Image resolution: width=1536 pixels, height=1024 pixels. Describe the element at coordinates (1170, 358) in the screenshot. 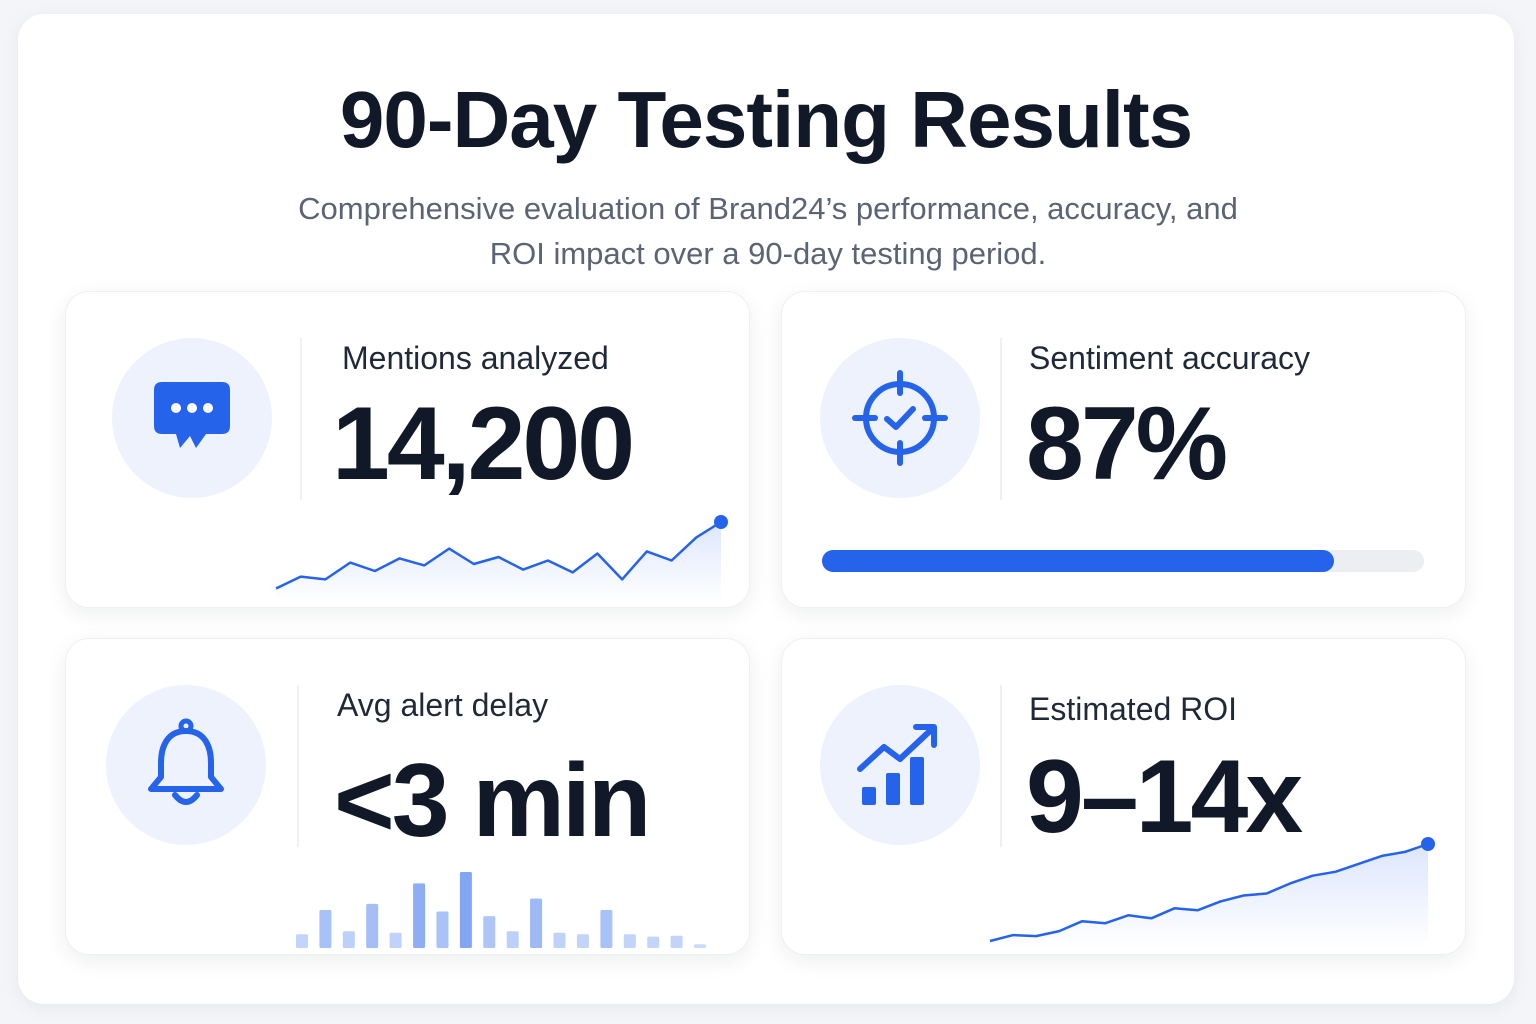

I see `sentiment-label: Sentiment accuracy` at that location.